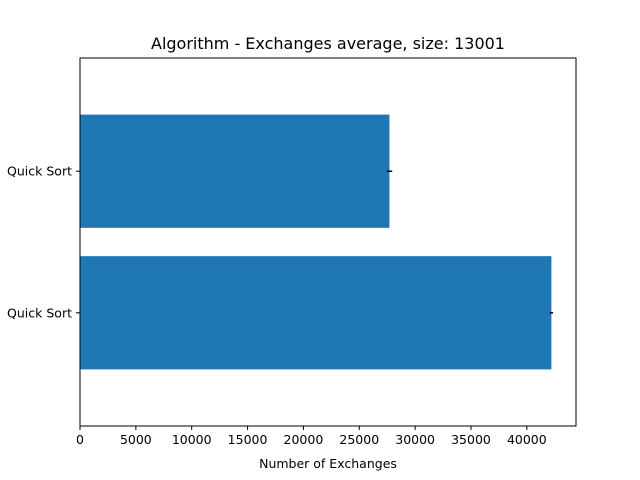  What do you see at coordinates (471, 439) in the screenshot?
I see `x-tick-label-7: 35000` at bounding box center [471, 439].